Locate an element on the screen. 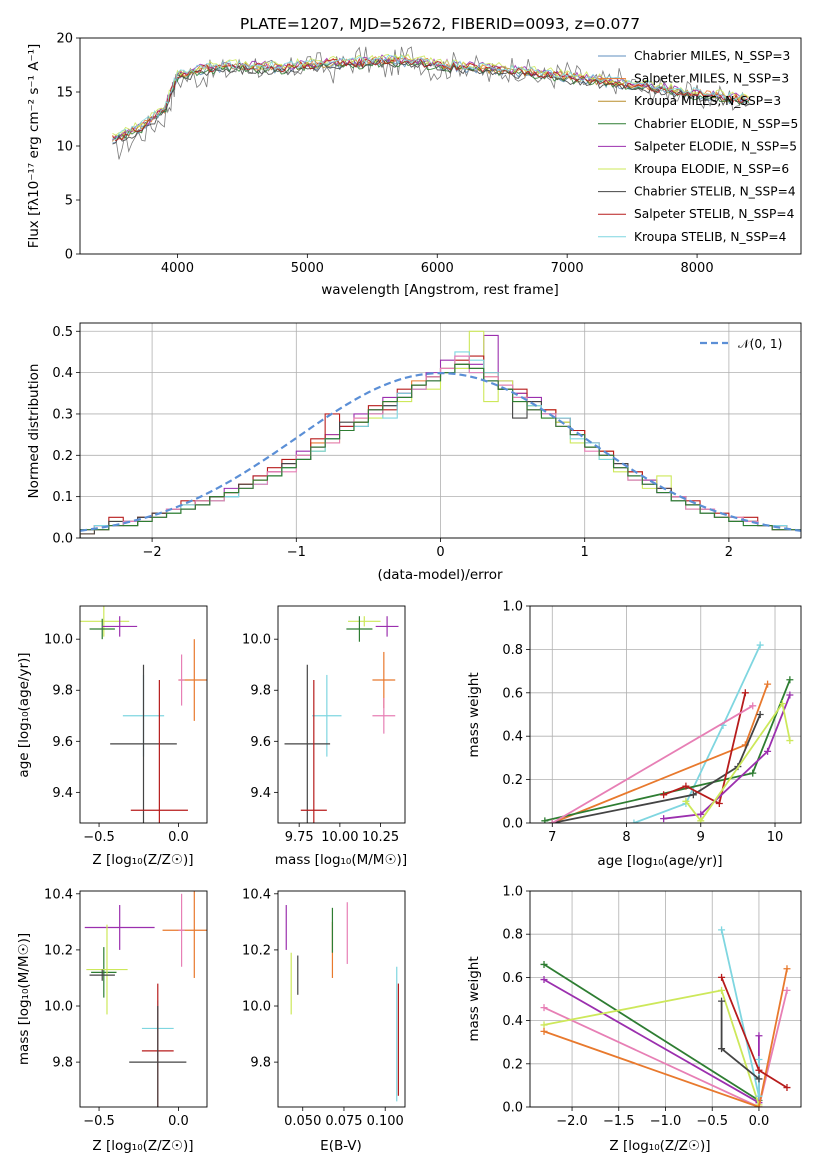  mw-z-xlabel: Z [log₁₀(Z/Z☉)] is located at coordinates (659, 1146).